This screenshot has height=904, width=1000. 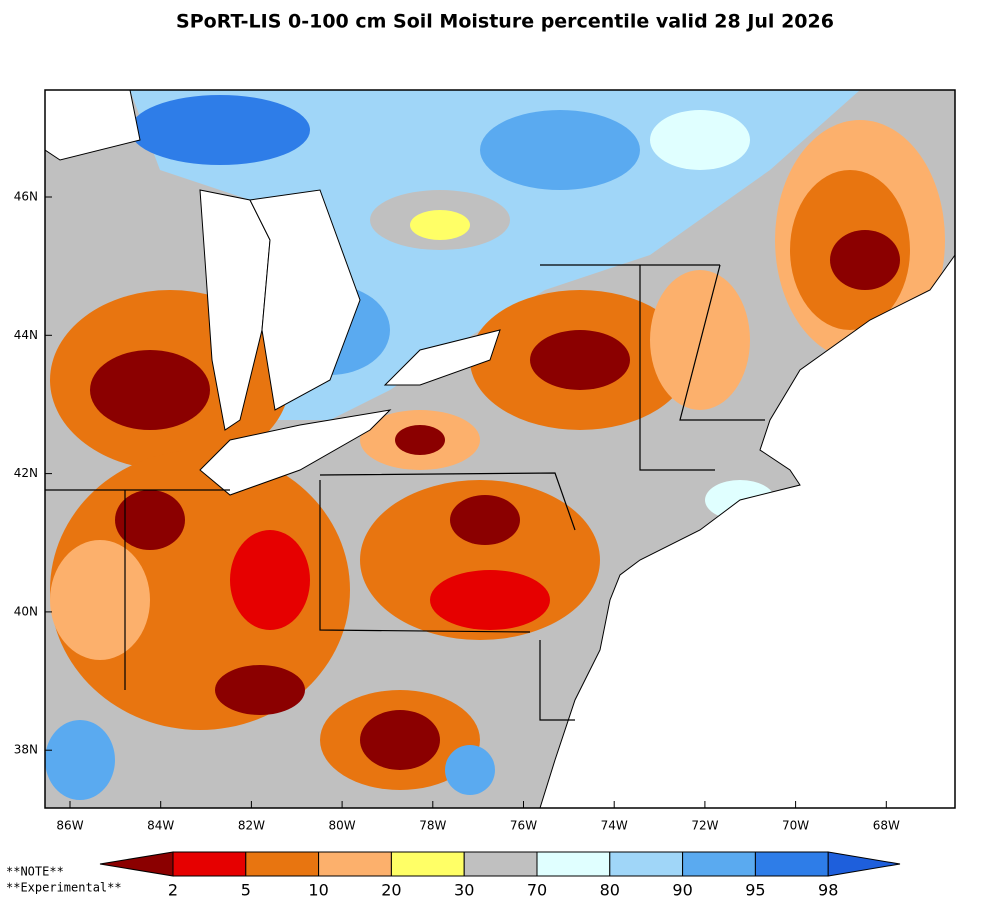 I want to click on colorbar-label: 95, so click(x=755, y=890).